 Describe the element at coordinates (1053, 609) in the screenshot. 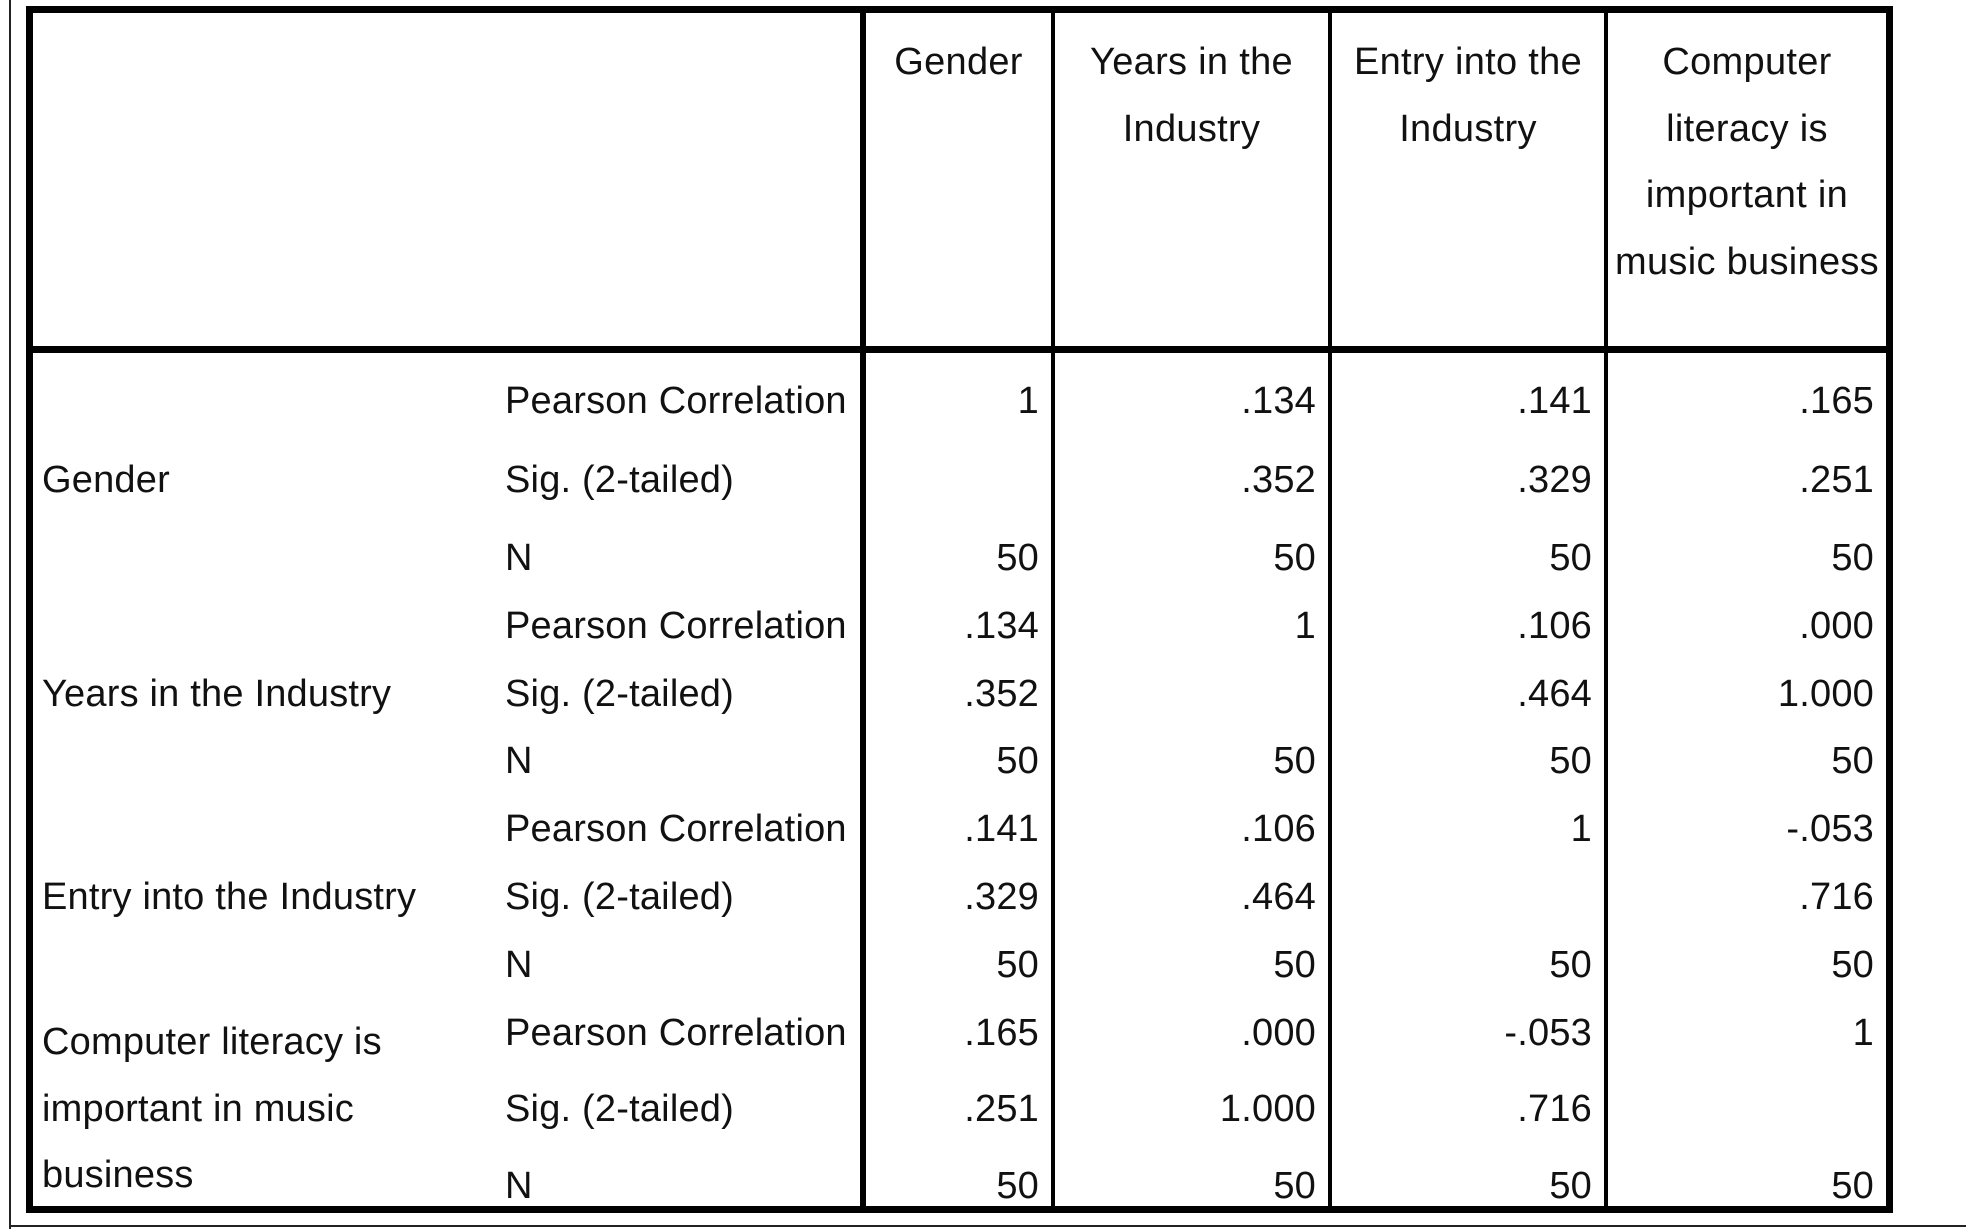

I see `column-divider-gender` at that location.